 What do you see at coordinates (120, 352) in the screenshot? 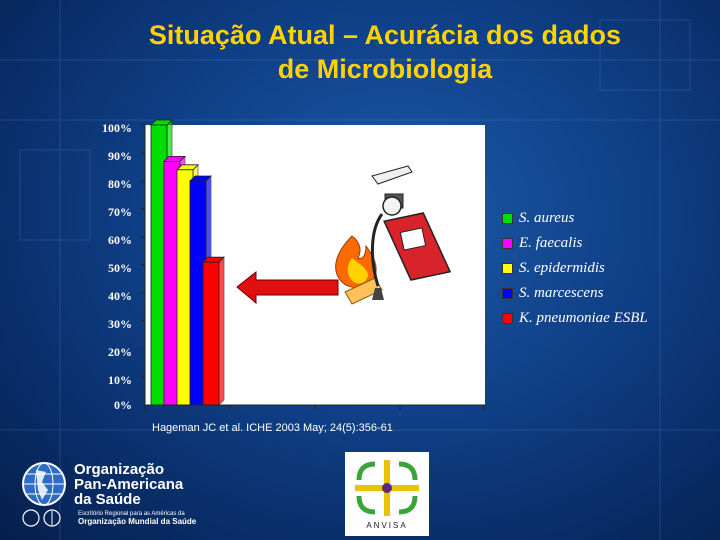
I see `y-tick-label: 20%` at bounding box center [120, 352].